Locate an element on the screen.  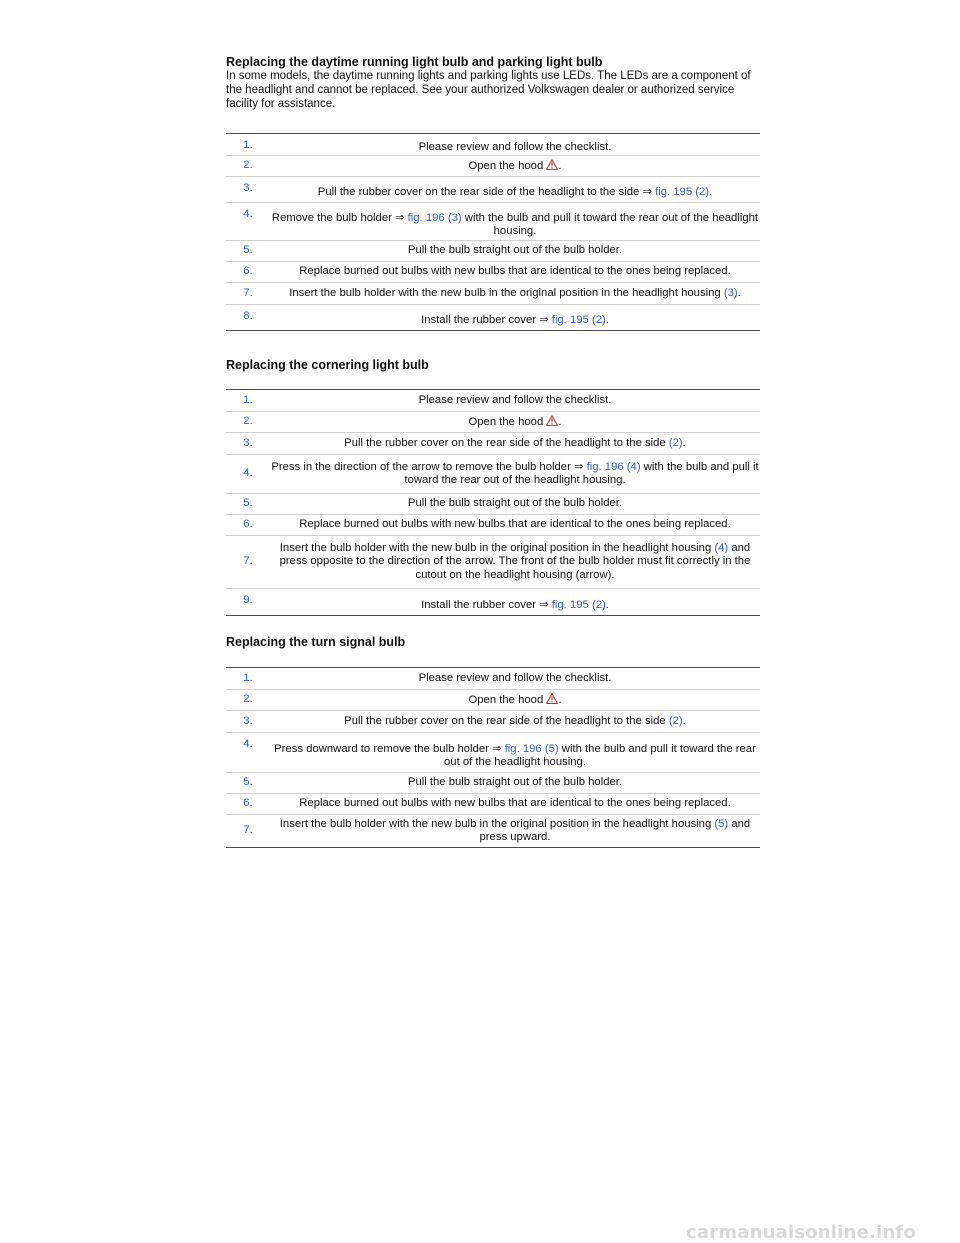
step-number: 9. is located at coordinates (248, 600).